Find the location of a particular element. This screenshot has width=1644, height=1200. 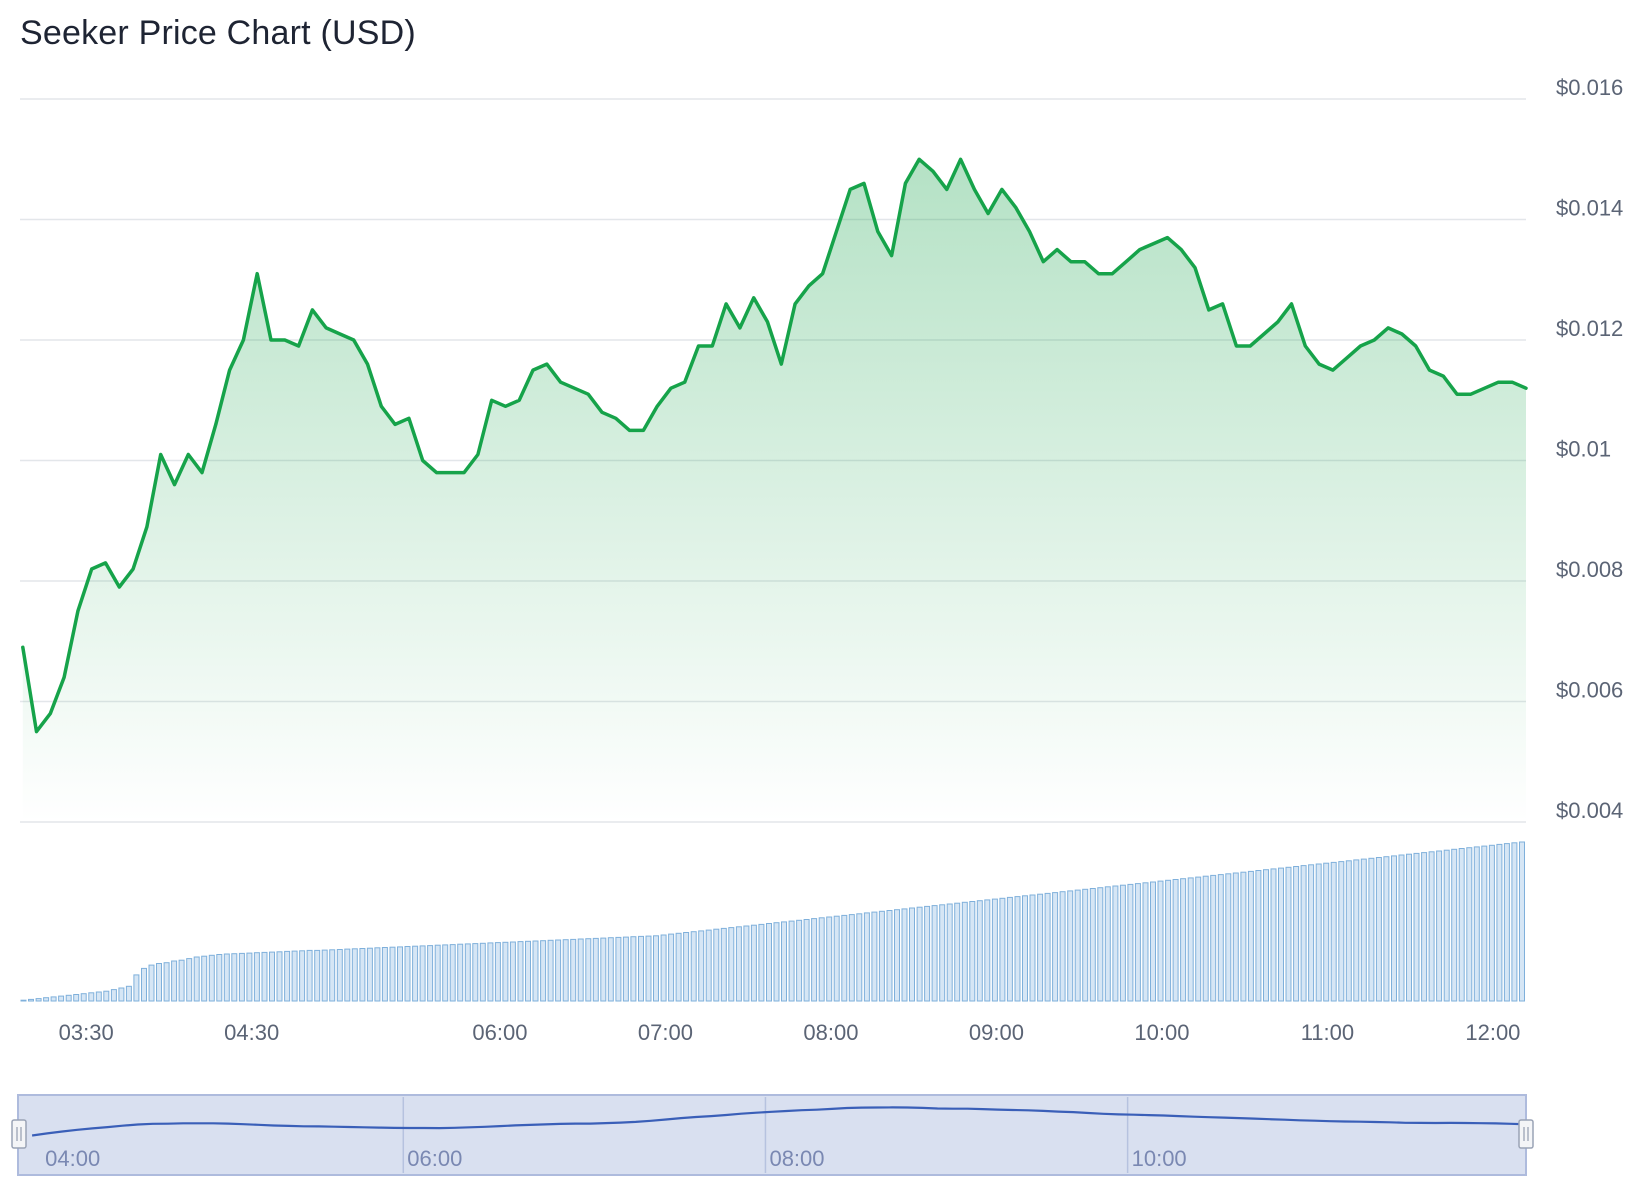

navigator-gridlines is located at coordinates (765, 1135).